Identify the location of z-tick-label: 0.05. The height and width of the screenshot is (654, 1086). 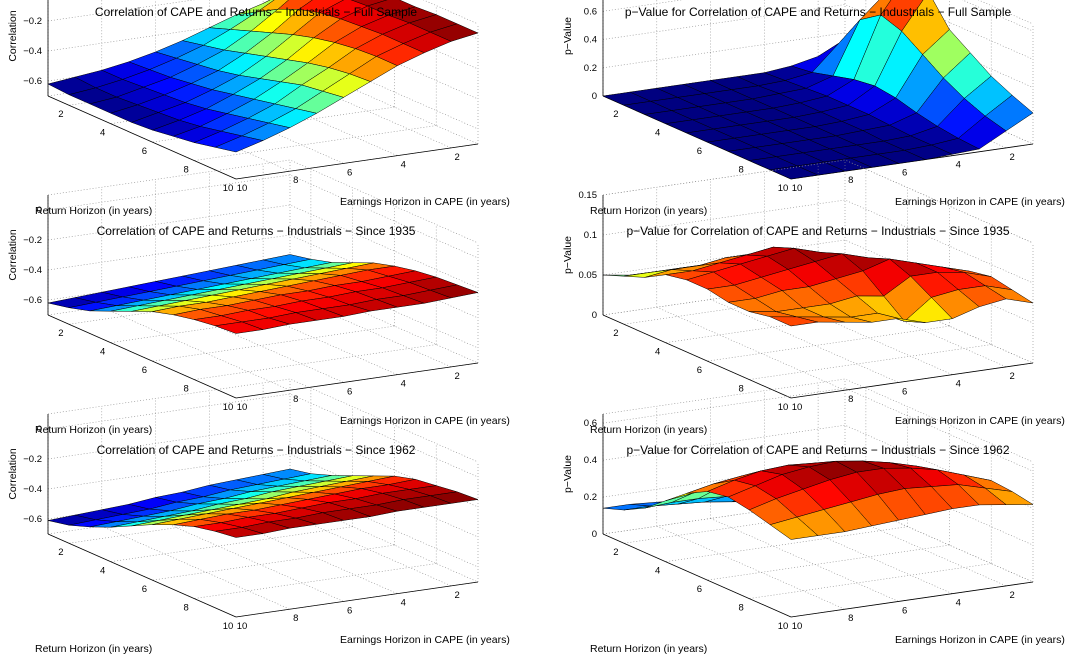
(588, 275).